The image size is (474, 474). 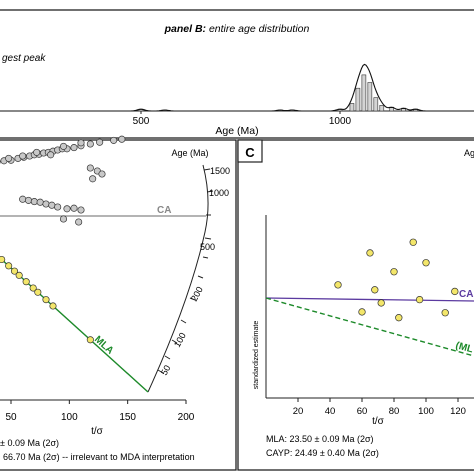 What do you see at coordinates (180, 340) in the screenshot?
I see `age-label-100: 100` at bounding box center [180, 340].